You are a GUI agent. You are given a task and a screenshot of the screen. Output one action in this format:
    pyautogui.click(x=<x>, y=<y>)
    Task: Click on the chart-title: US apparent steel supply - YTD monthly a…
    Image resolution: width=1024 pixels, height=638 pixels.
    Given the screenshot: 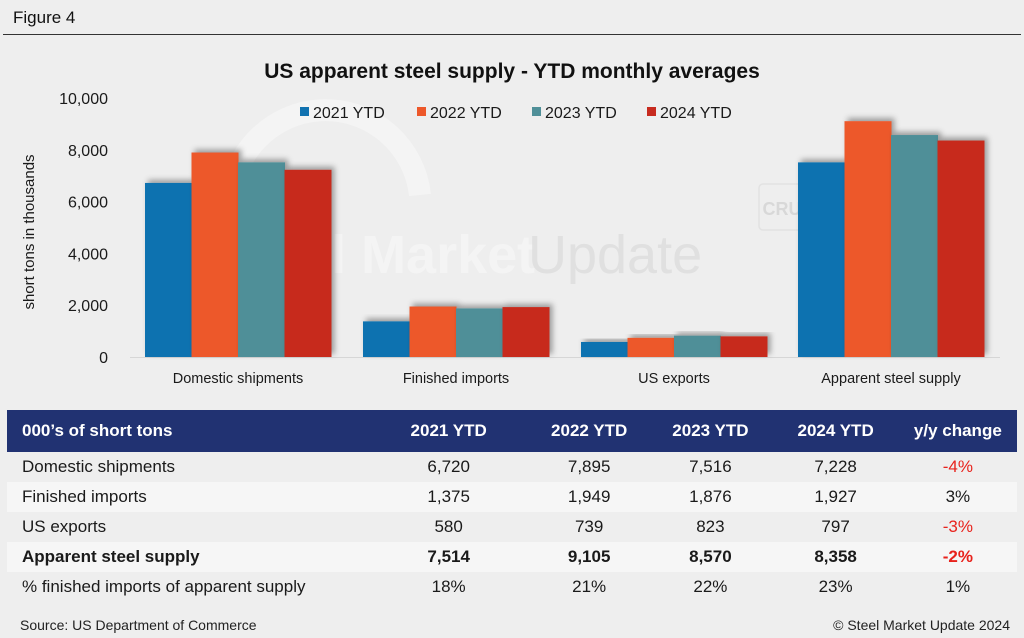 What is the action you would take?
    pyautogui.click(x=512, y=71)
    